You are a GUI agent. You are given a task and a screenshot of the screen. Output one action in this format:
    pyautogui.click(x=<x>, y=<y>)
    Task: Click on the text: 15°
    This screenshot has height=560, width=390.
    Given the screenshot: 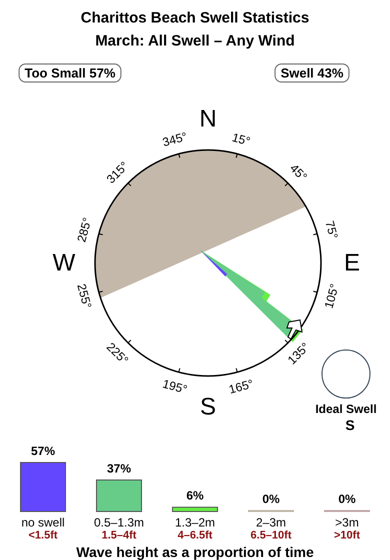 What is the action you would take?
    pyautogui.click(x=241, y=139)
    